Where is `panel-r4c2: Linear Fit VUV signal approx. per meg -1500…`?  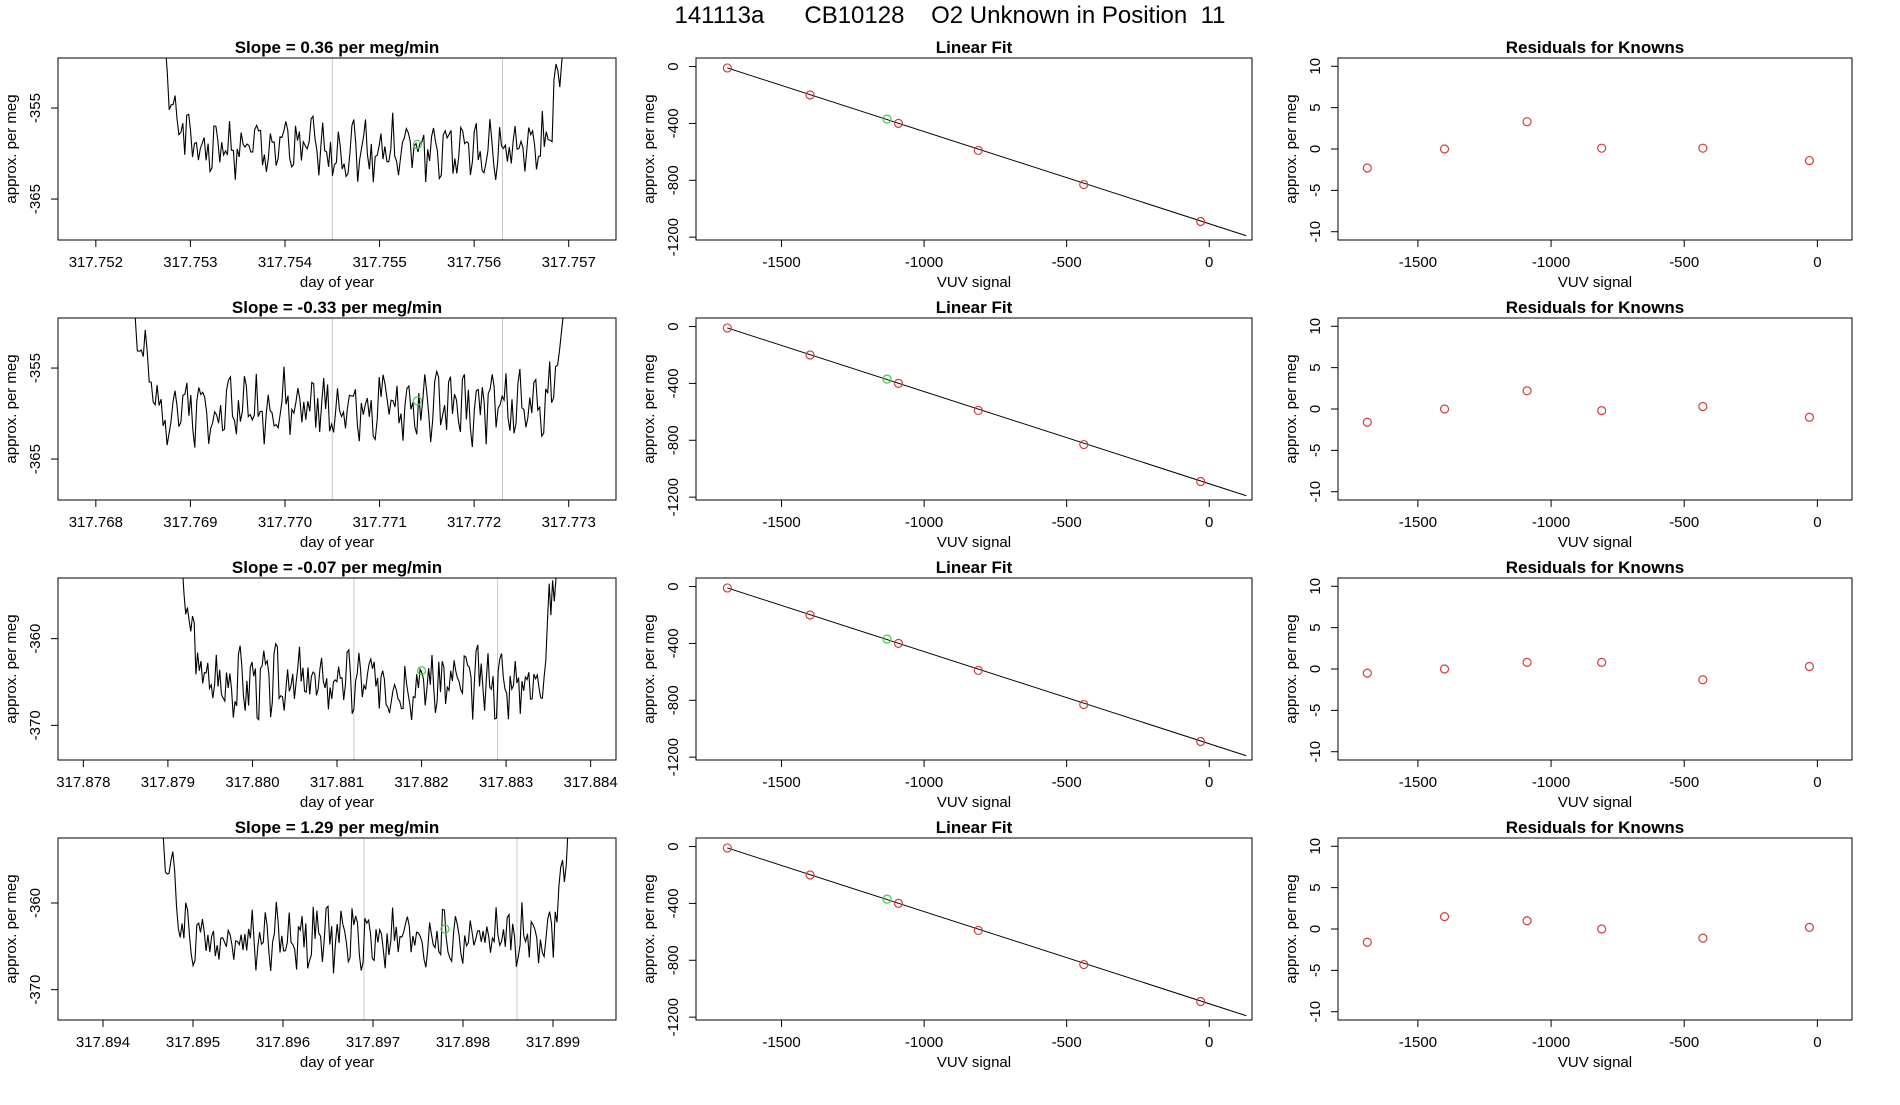
panel-r4c2: Linear Fit VUV signal approx. per meg -1500… is located at coordinates (947, 944).